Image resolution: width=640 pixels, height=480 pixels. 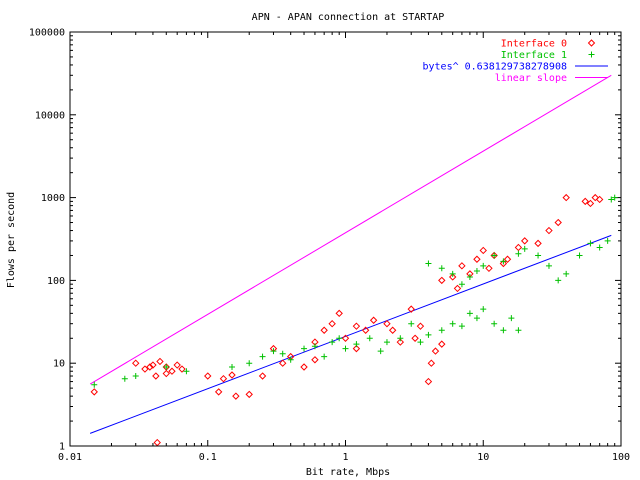 I want to click on x-axis-label: Bit rate, Mbps, so click(x=348, y=472).